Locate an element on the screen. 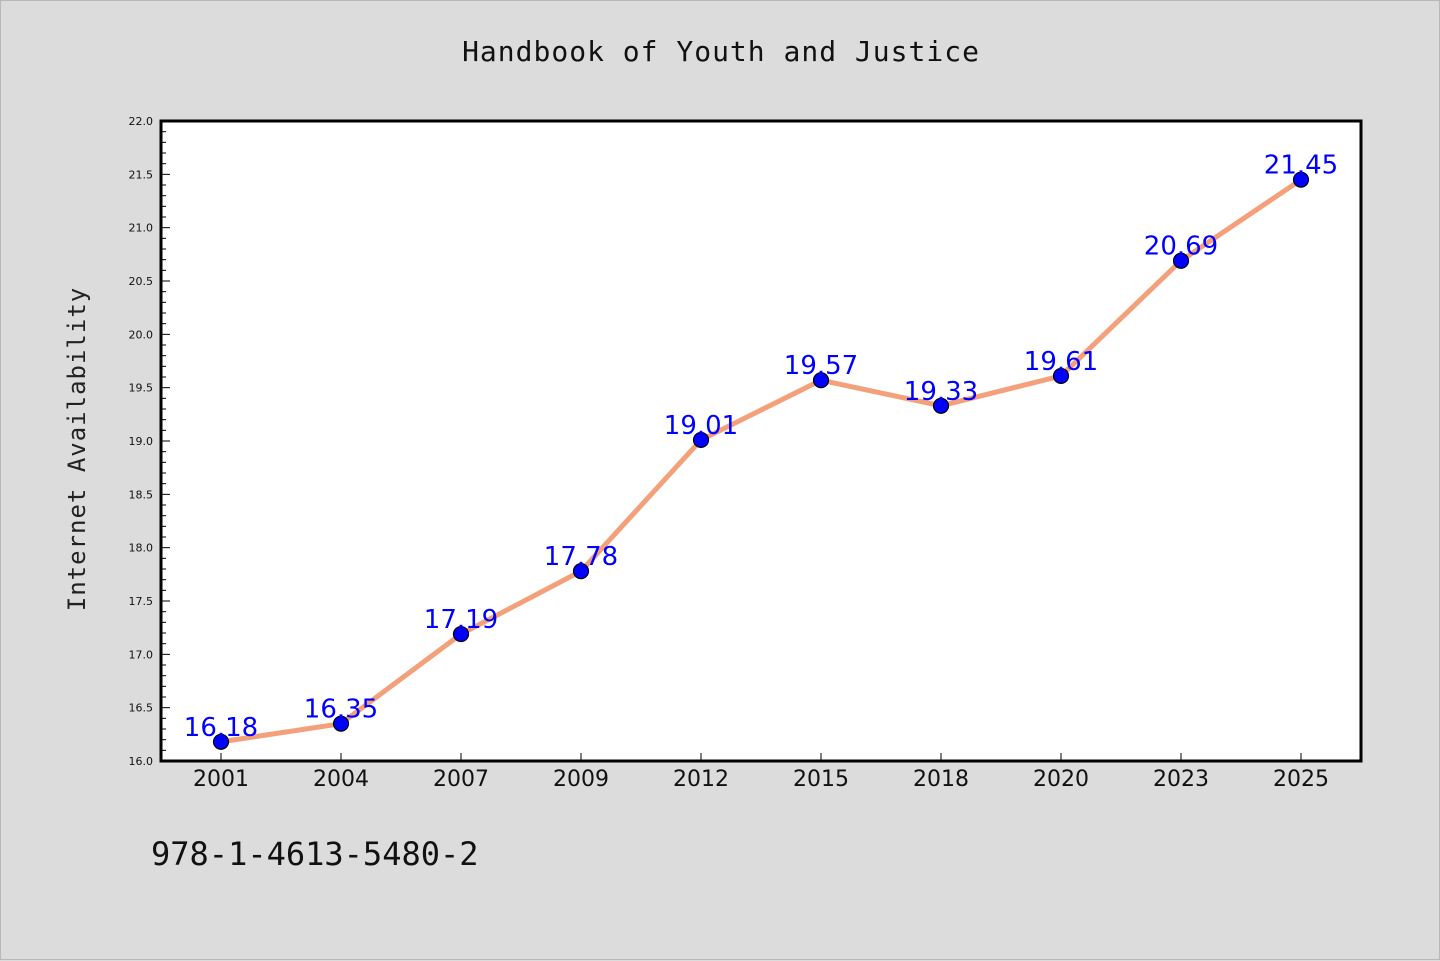  x-tick-label: 2018 is located at coordinates (941, 779).